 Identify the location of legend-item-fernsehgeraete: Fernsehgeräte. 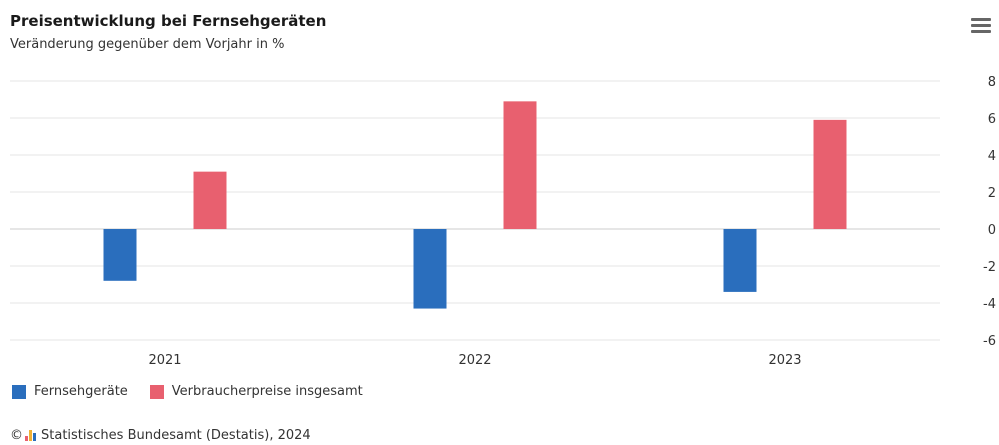
(70, 391).